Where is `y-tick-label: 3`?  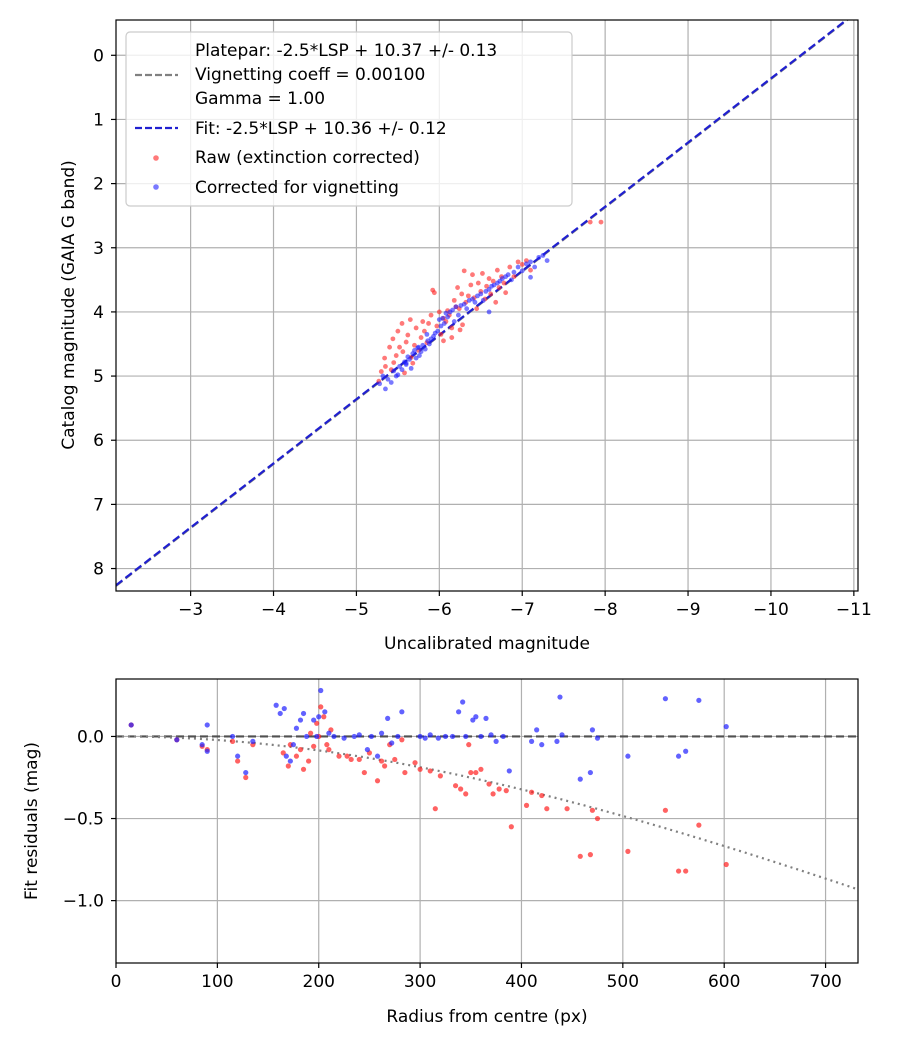 y-tick-label: 3 is located at coordinates (98, 249).